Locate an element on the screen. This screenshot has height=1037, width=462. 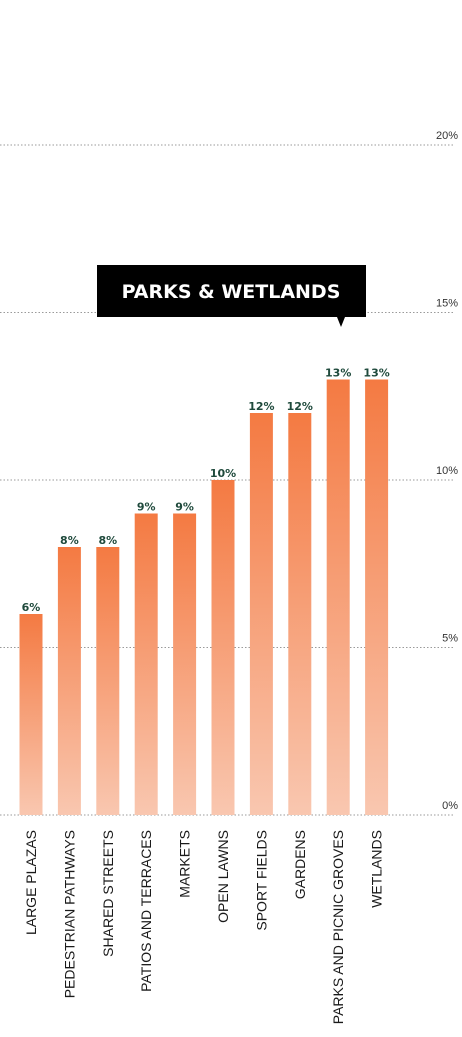
x-category-label: PATIOS AND TERRACES is located at coordinates (146, 911).